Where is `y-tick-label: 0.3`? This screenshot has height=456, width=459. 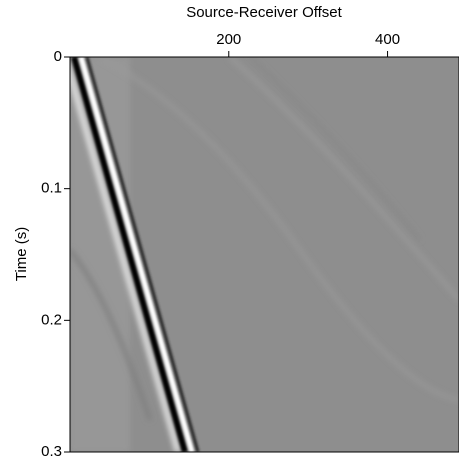 y-tick-label: 0.3 is located at coordinates (51, 449).